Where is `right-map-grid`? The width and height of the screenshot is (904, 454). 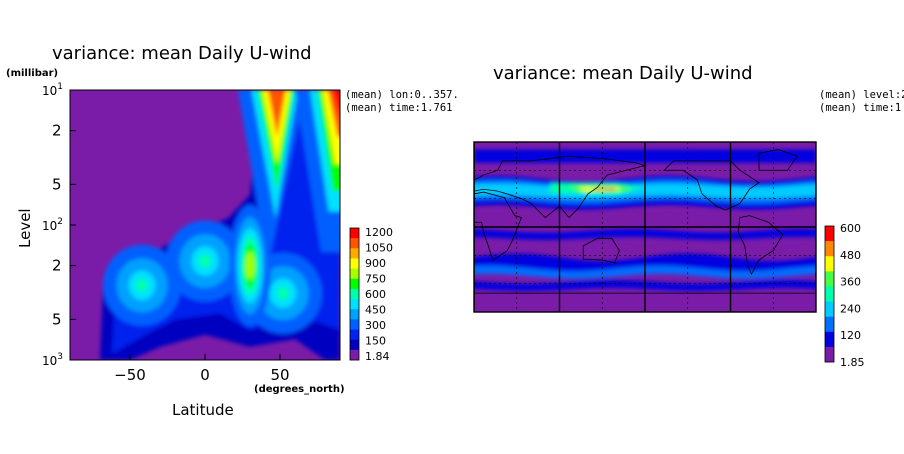
right-map-grid is located at coordinates (645, 227).